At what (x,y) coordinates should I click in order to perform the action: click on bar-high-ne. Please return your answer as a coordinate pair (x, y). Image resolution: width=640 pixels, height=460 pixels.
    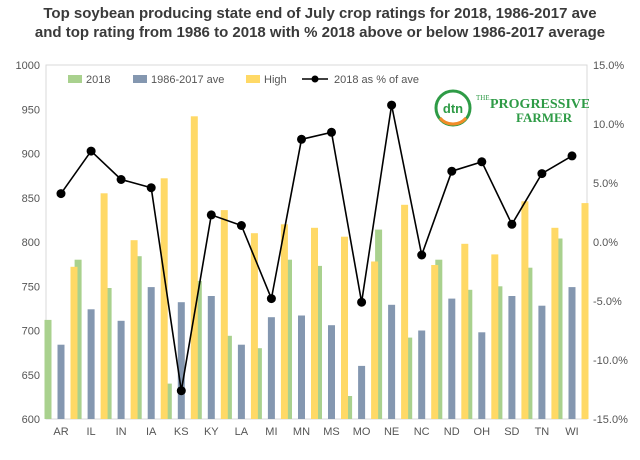
    Looking at the image, I should click on (405, 311).